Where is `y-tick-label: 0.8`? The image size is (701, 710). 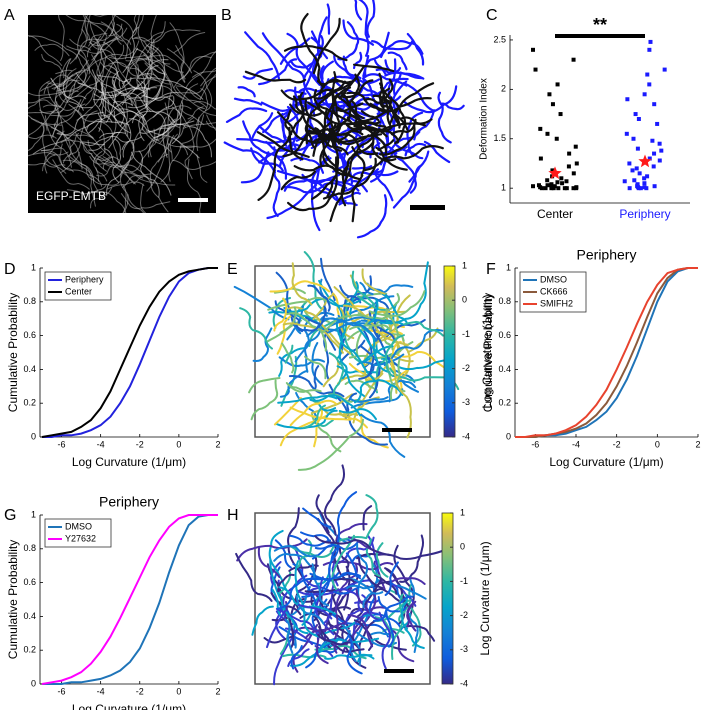 y-tick-label: 0.8 is located at coordinates (504, 301).